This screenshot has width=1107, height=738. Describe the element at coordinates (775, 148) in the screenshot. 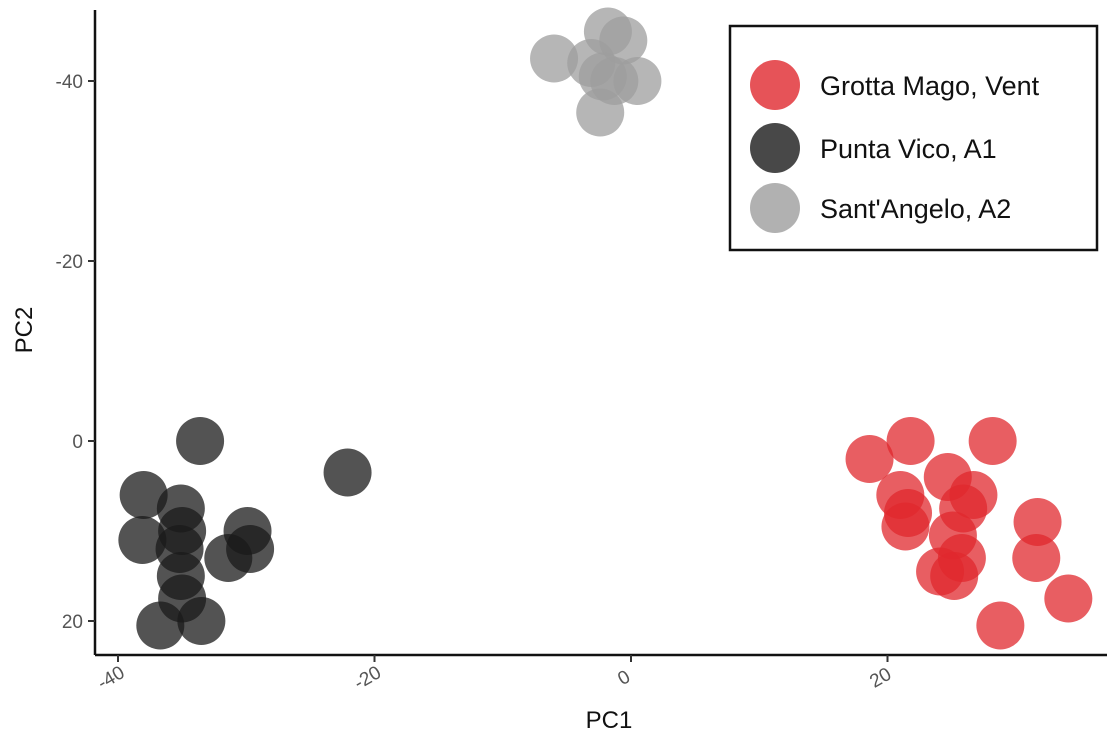

I see `legend-swatch-punta-vico` at that location.